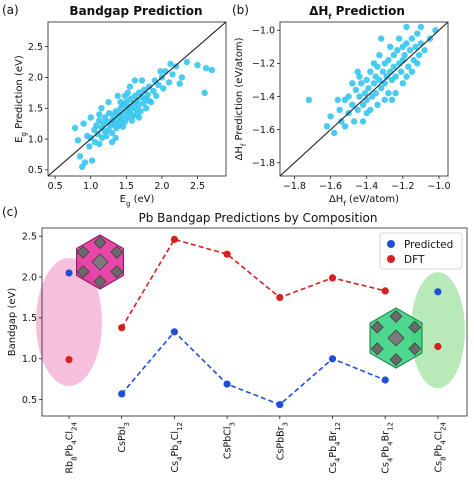 Image resolution: width=474 pixels, height=481 pixels. What do you see at coordinates (35, 139) in the screenshot?
I see `a-y-tick-label: 1.0` at bounding box center [35, 139].